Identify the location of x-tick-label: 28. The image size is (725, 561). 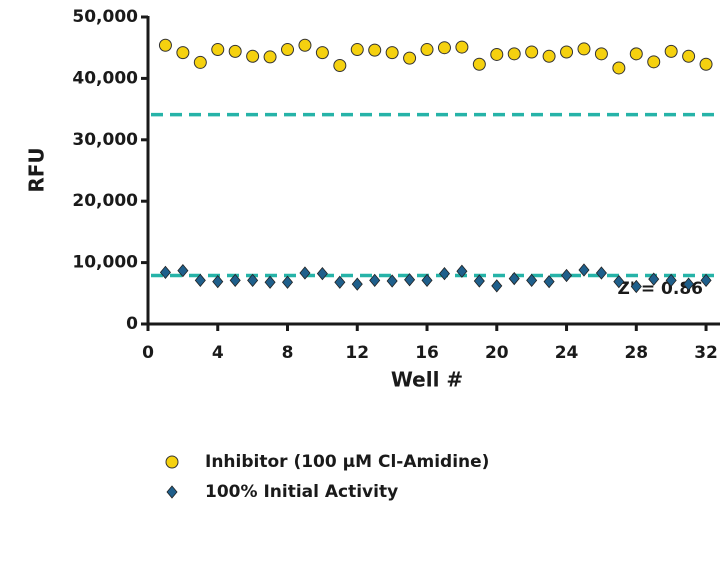
(636, 353).